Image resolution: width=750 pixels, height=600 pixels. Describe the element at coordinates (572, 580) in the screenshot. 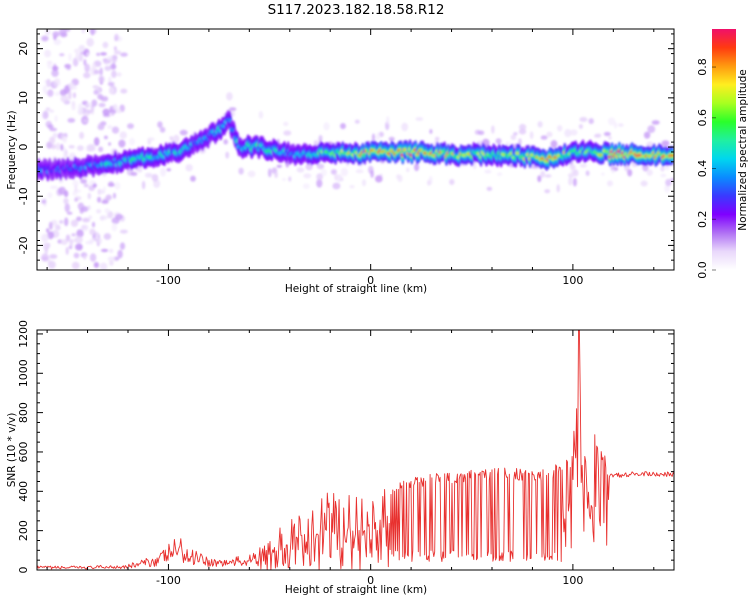

I see `snr-x-tick-label: 100` at that location.